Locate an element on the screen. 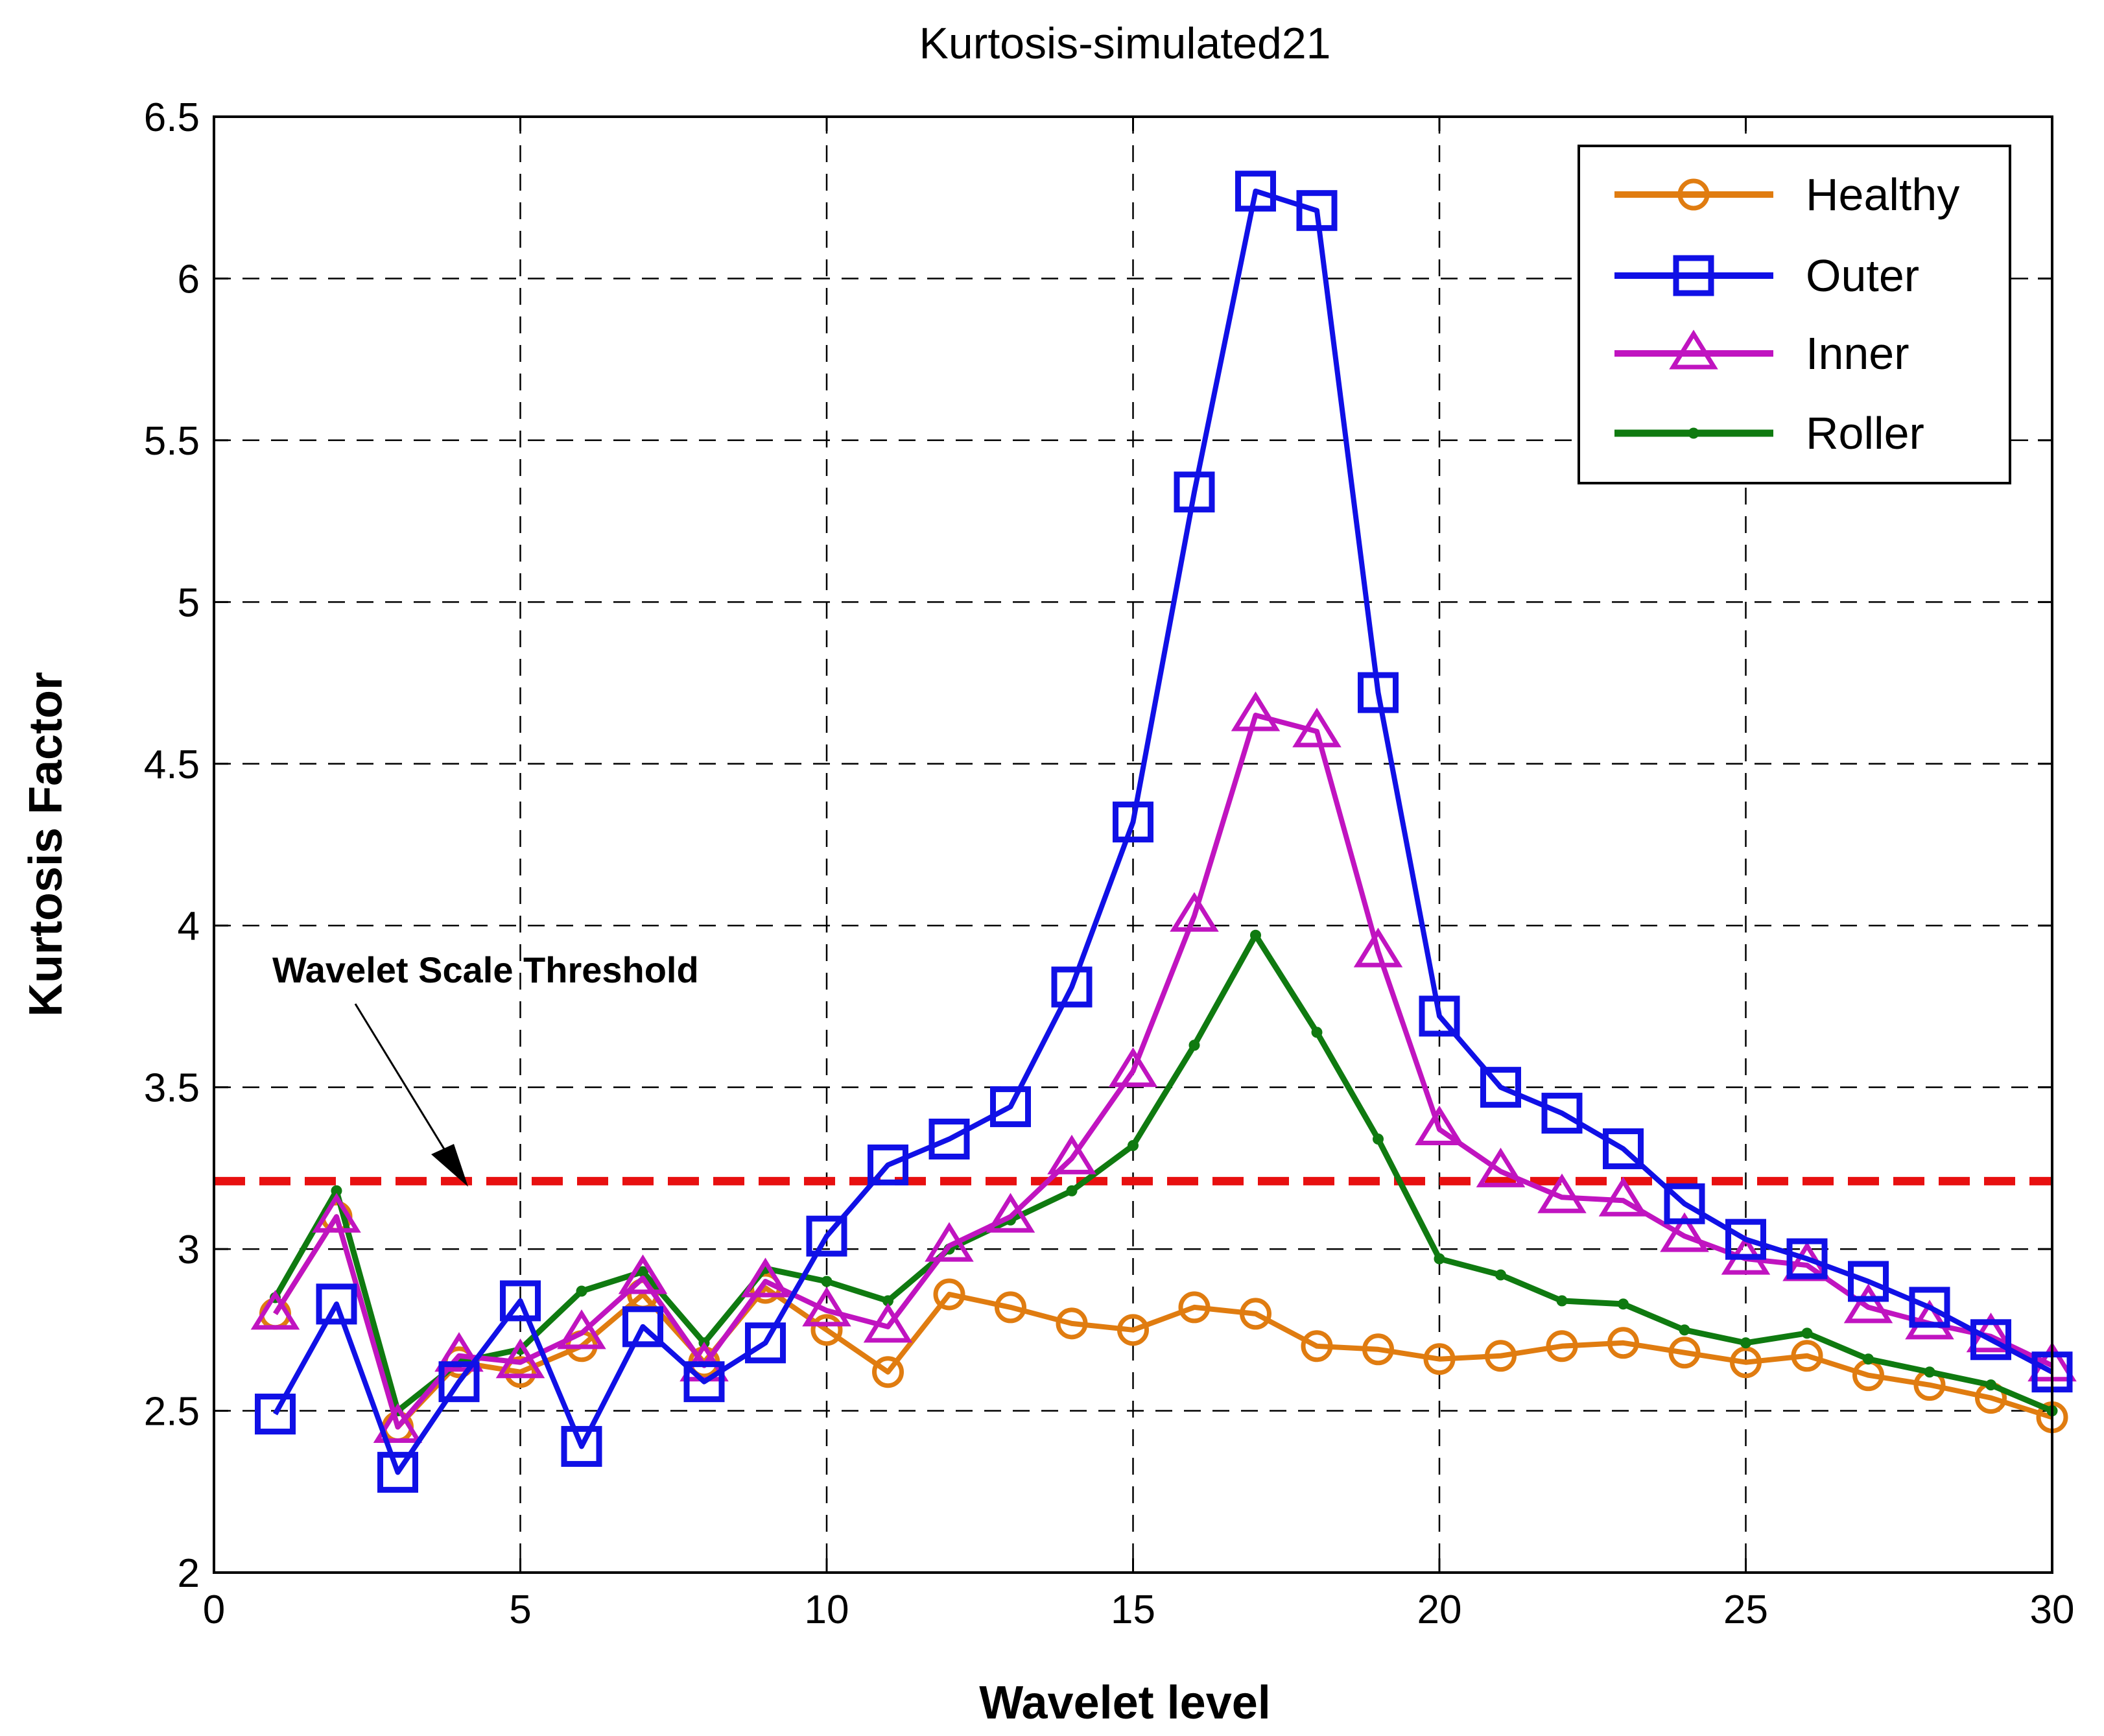 This screenshot has height=1736, width=2104. legend: Healthy Outer Inner Roller is located at coordinates (1794, 314).